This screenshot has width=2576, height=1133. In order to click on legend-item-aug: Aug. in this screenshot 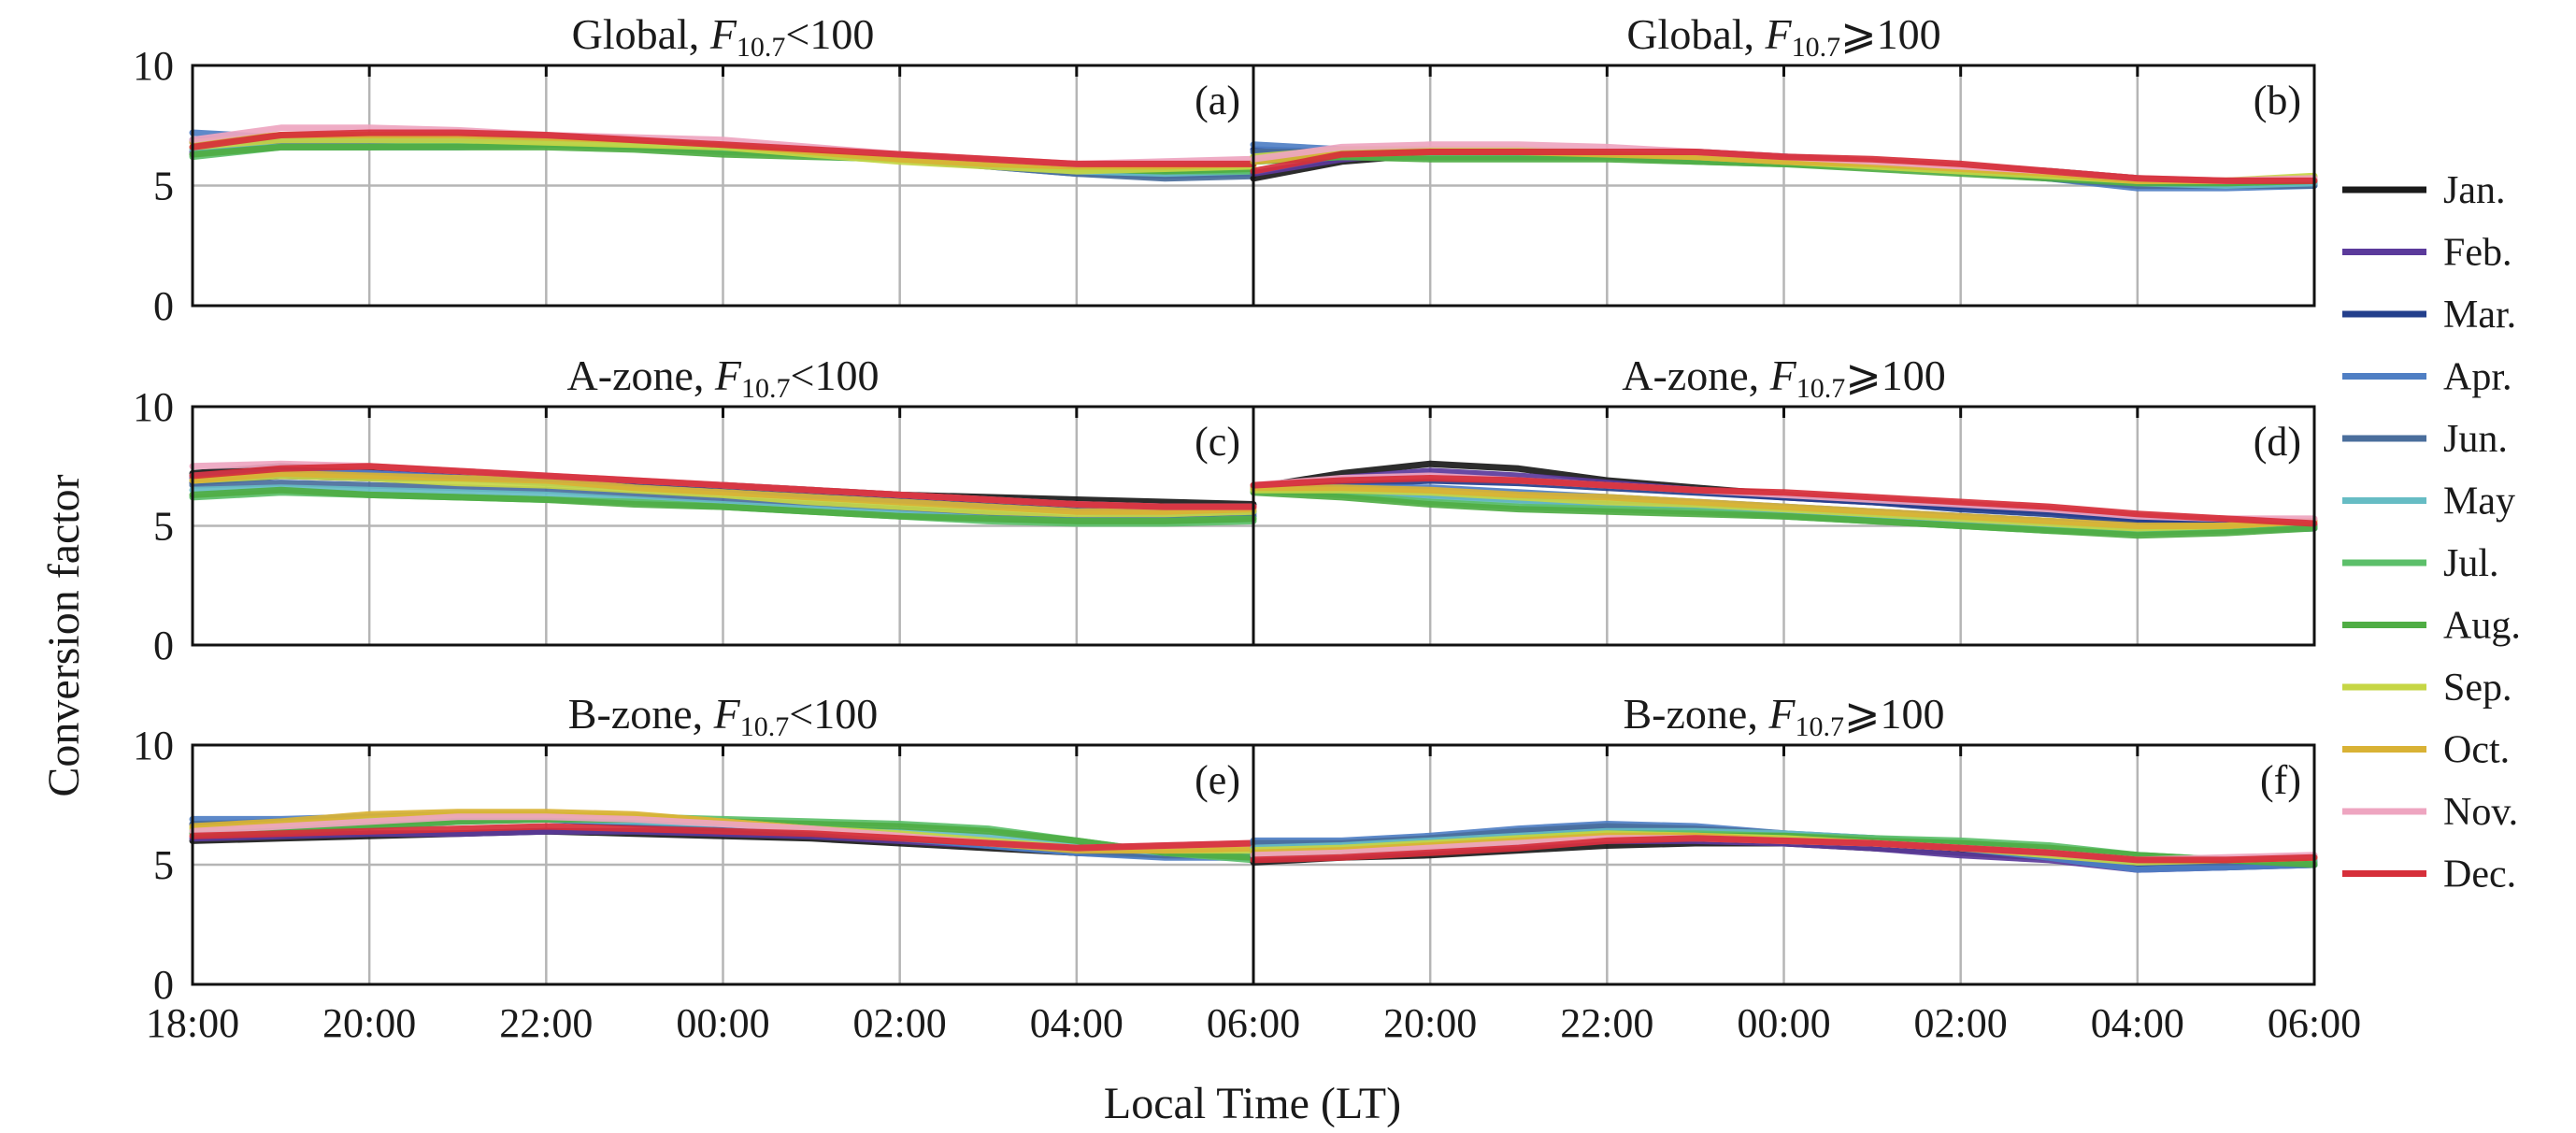, I will do `click(2431, 626)`.